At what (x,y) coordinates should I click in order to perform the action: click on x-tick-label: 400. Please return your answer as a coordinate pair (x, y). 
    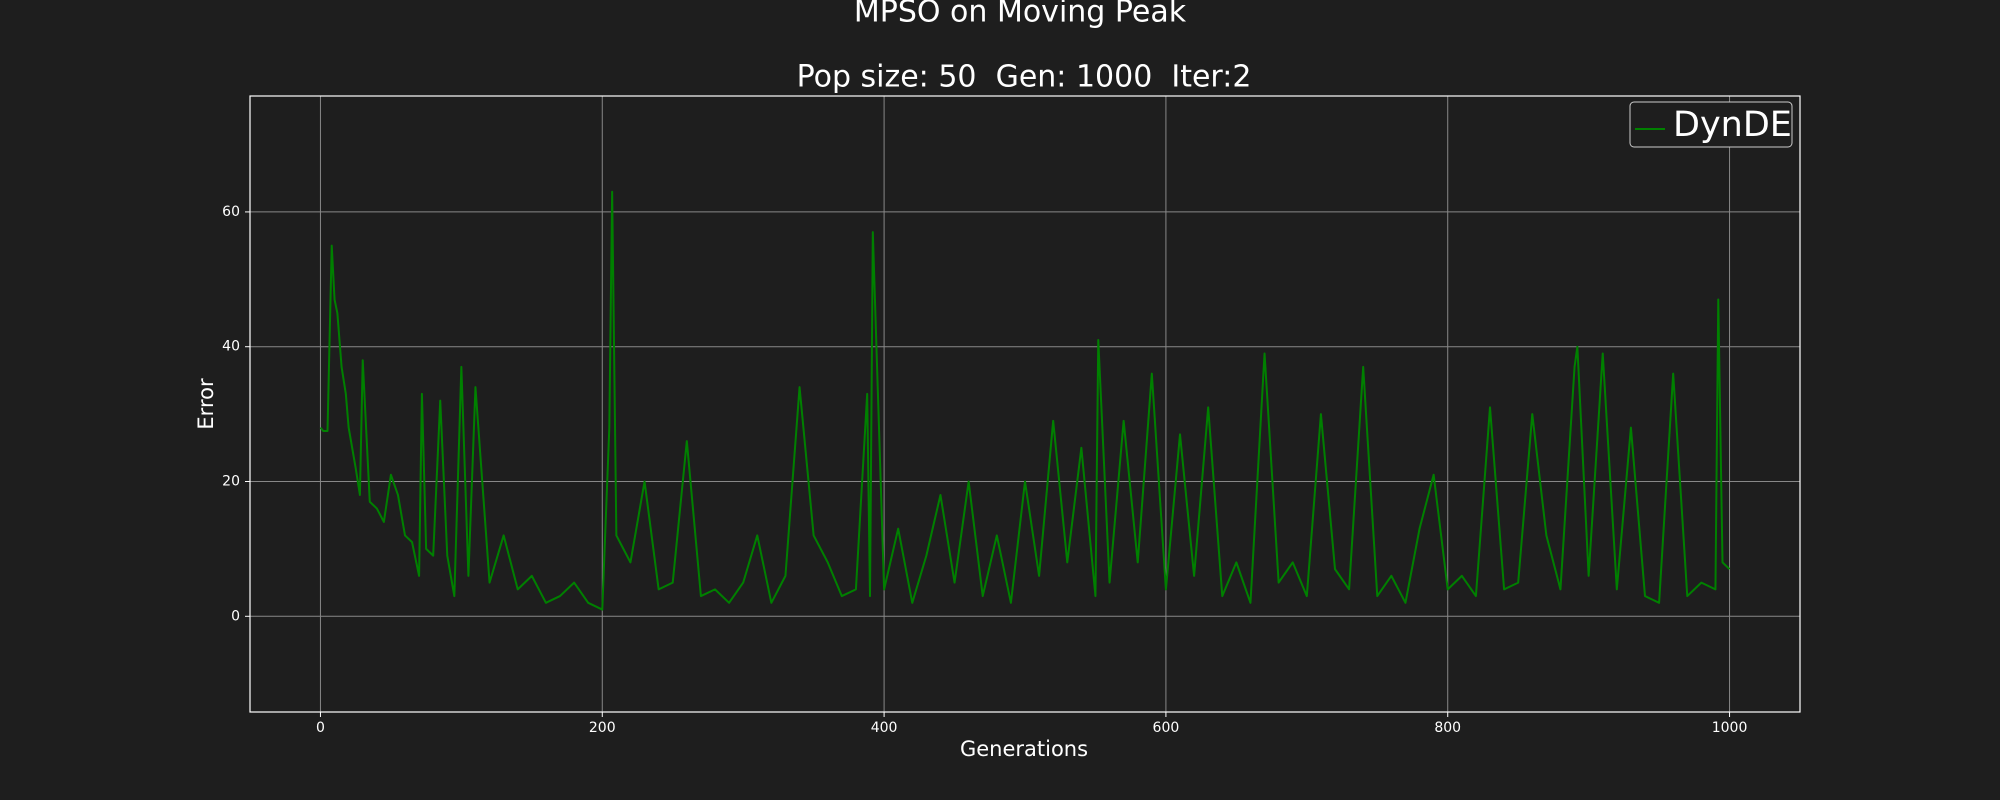
    Looking at the image, I should click on (884, 728).